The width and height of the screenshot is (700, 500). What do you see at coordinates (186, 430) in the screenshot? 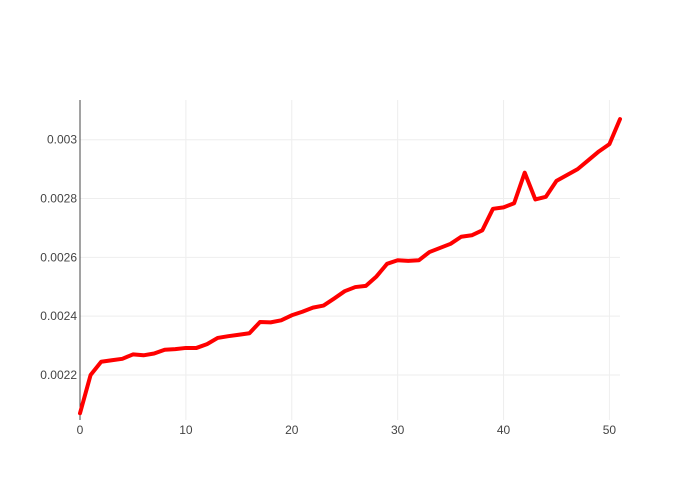
I see `x-tick-label: 10` at bounding box center [186, 430].